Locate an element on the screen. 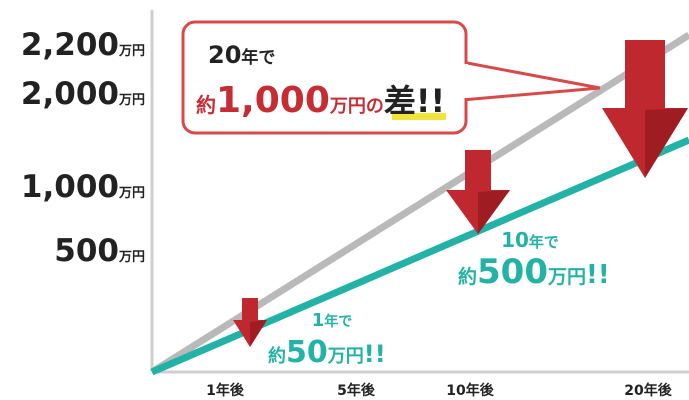 The image size is (689, 400). amount: 50 is located at coordinates (307, 352).